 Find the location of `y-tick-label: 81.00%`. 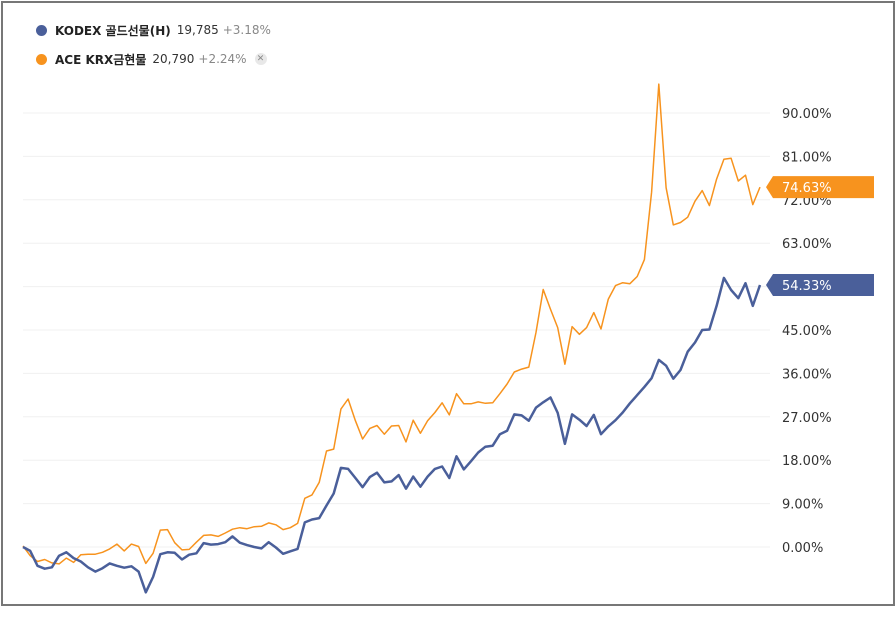

y-tick-label: 81.00% is located at coordinates (807, 157).